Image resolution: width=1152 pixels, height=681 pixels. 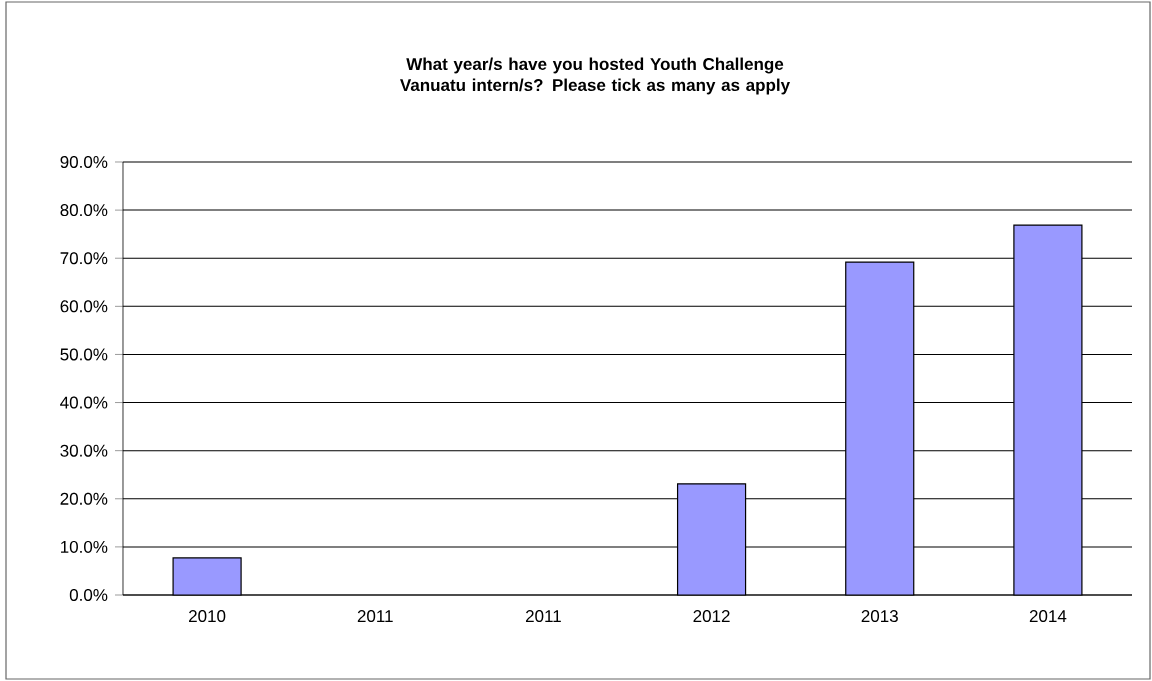 I want to click on chart-title: What year/s have you hosted Youth Challenge Vanuatu intern/s? Please tick as many as apply, so click(x=595, y=76).